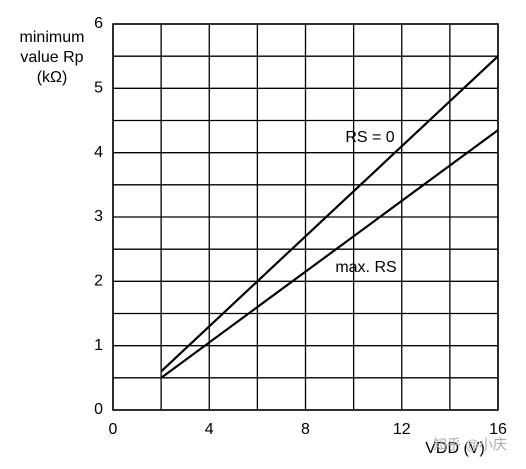 The image size is (526, 469). I want to click on y-tick-label: 5, so click(98, 88).